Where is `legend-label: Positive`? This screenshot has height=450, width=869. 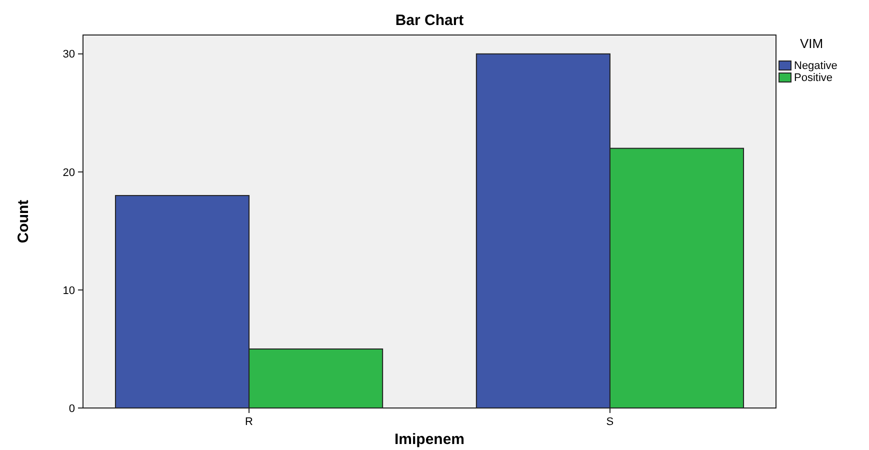
legend-label: Positive is located at coordinates (813, 78).